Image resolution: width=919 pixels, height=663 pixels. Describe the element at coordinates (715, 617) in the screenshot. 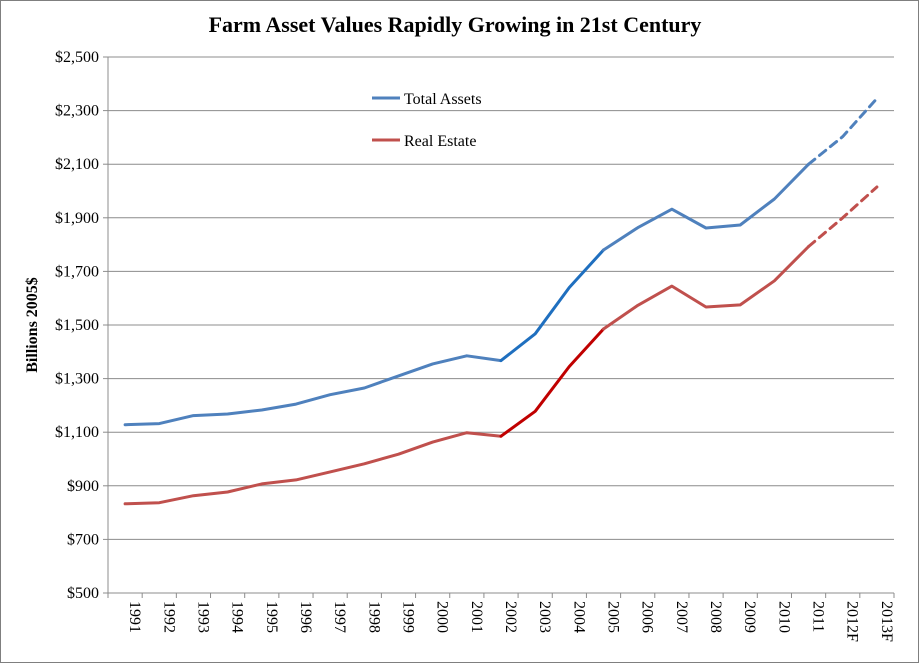

I see `x-tick-label: 2008` at that location.